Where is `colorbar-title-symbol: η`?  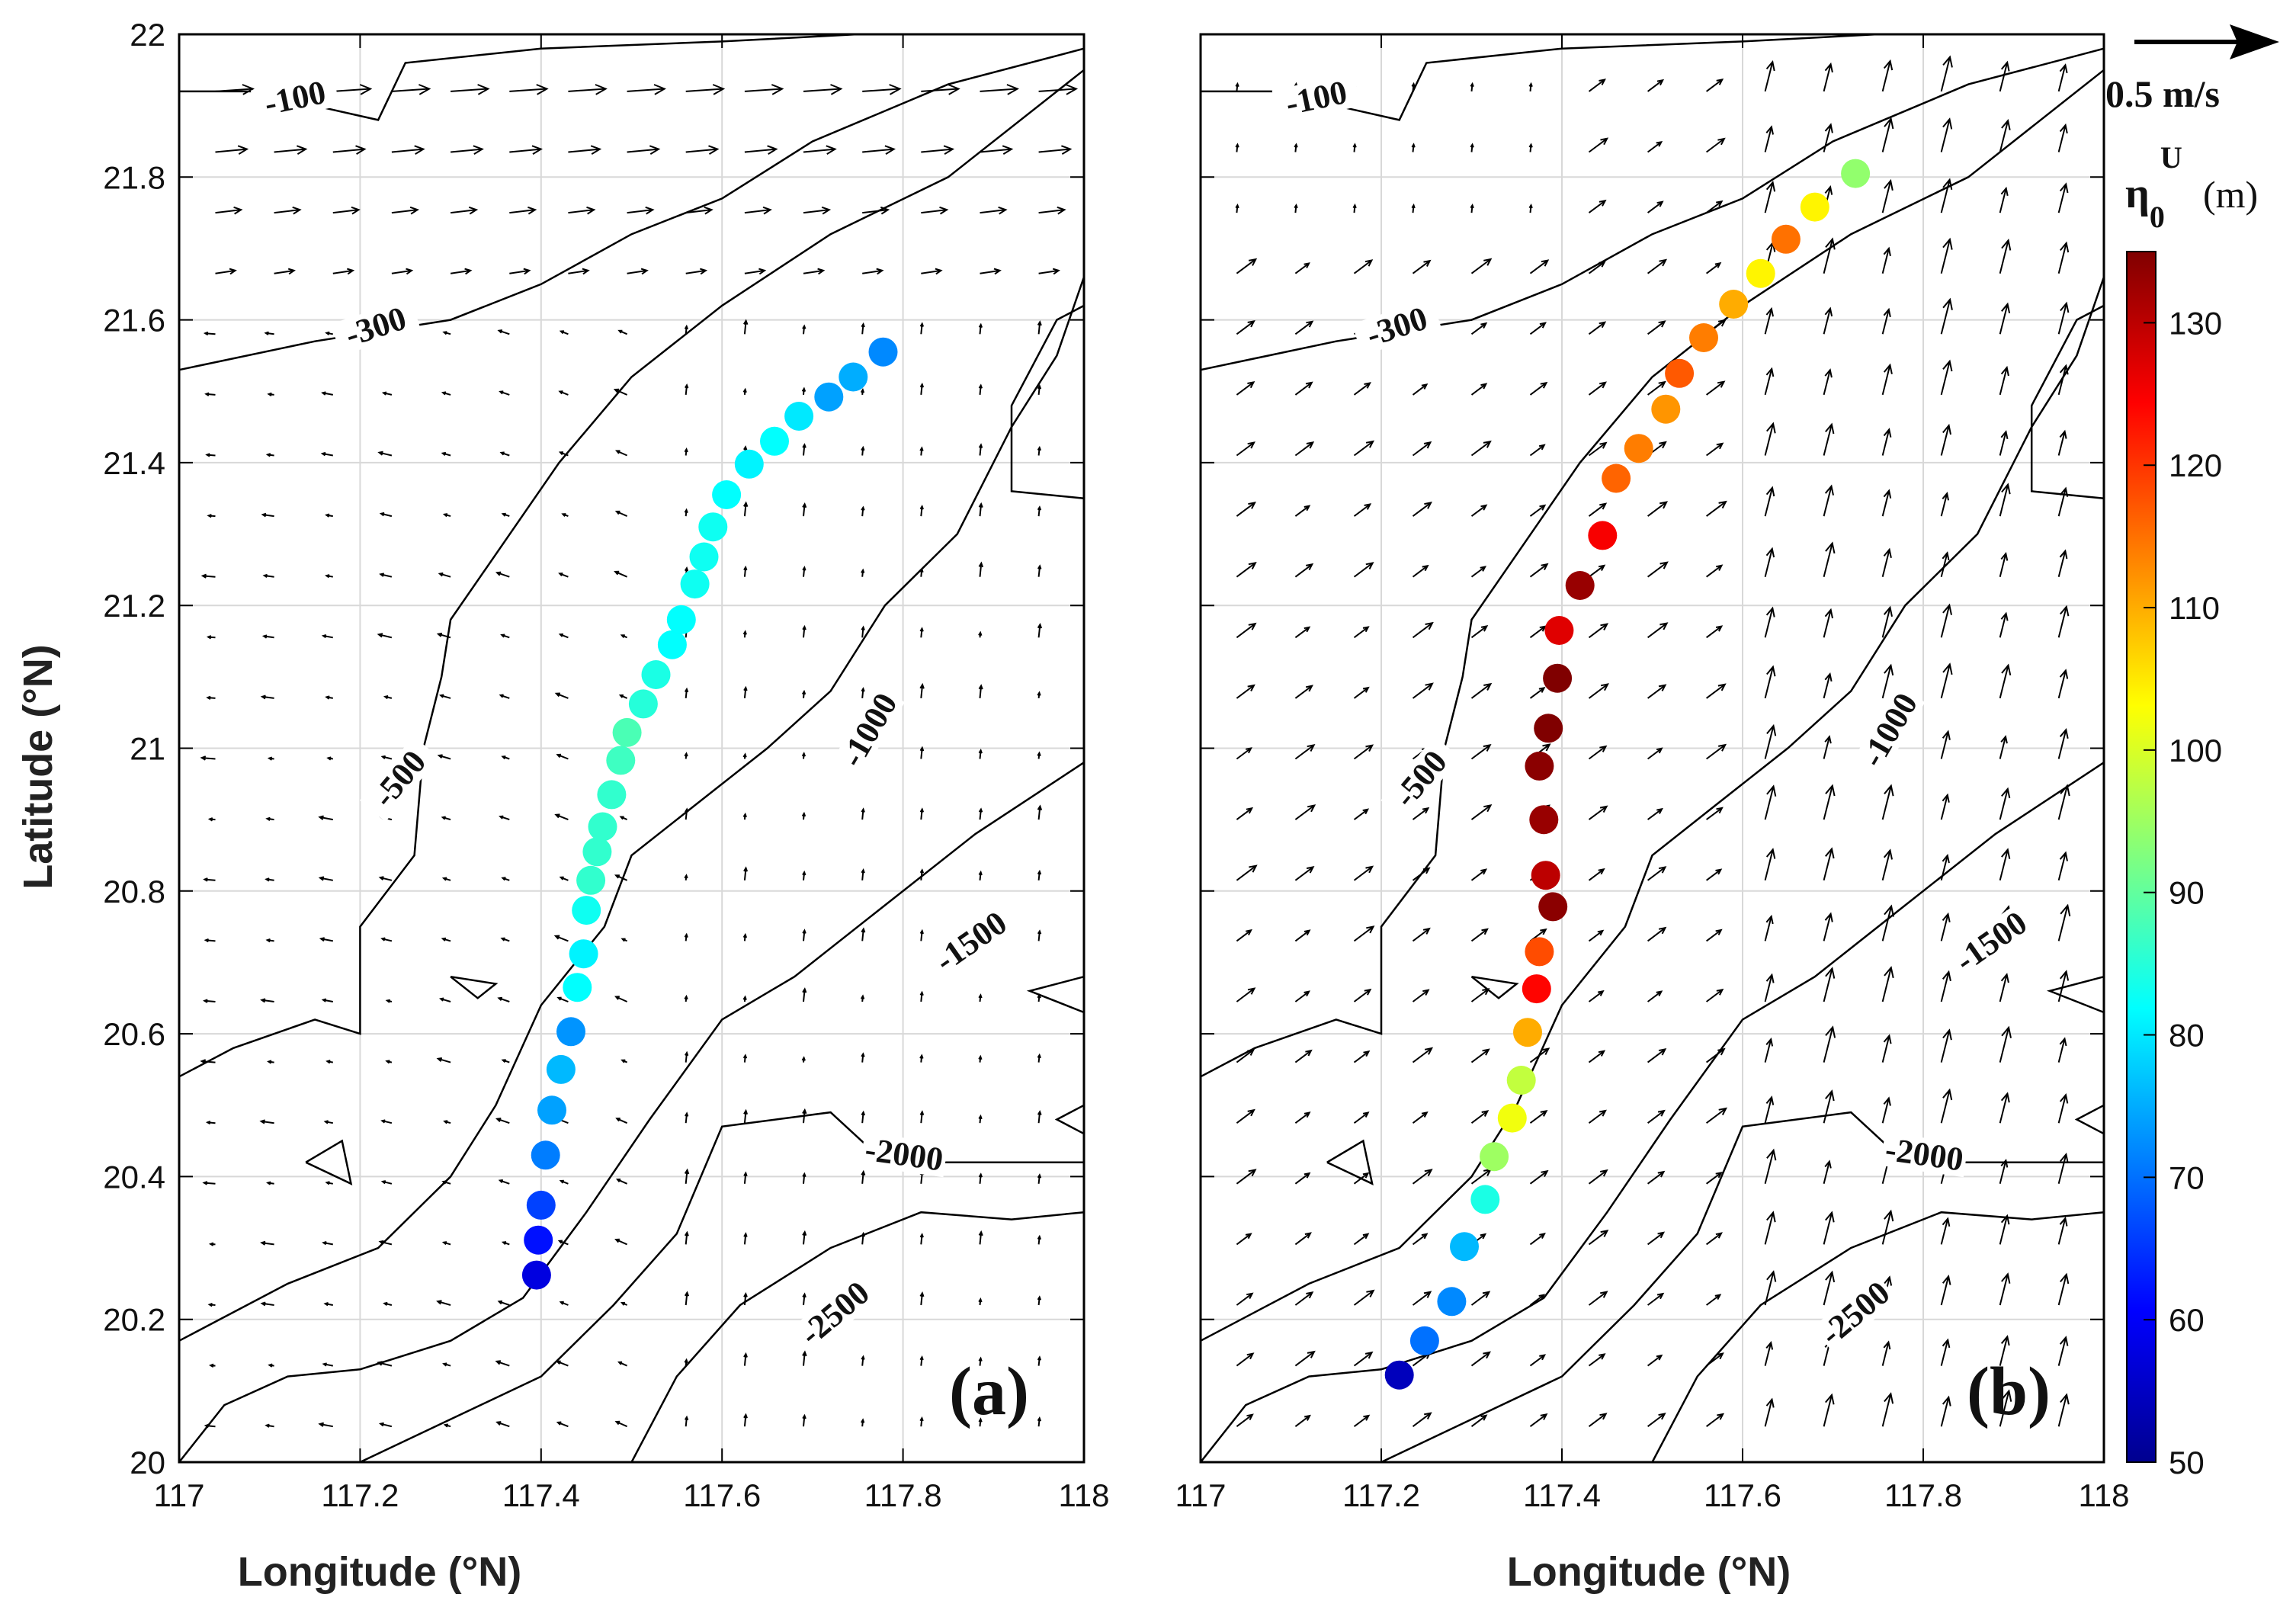 colorbar-title-symbol: η is located at coordinates (2137, 193).